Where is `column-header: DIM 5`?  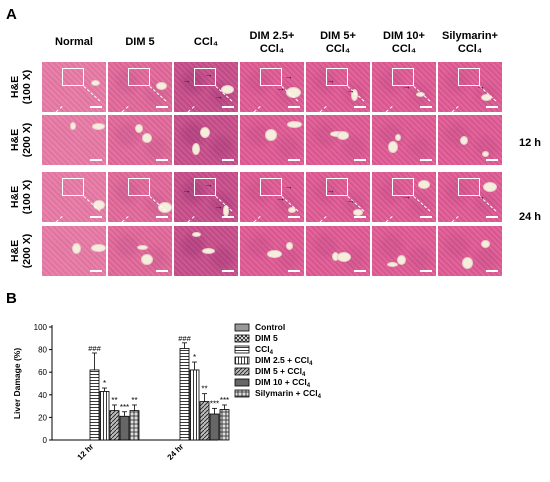 column-header: DIM 5 is located at coordinates (140, 42).